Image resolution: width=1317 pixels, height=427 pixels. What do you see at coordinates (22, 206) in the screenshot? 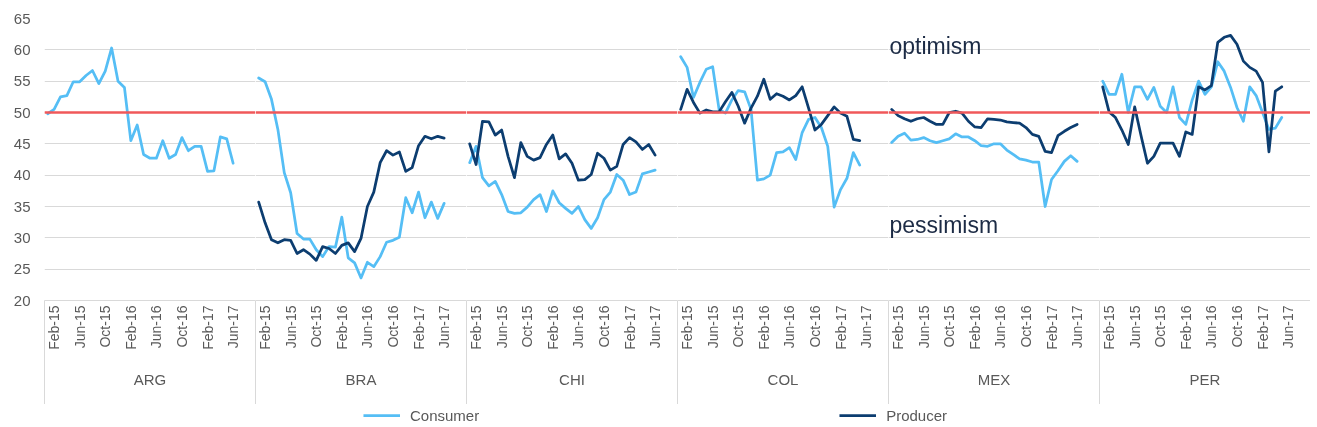
I see `y-tick-label: 35` at bounding box center [22, 206].